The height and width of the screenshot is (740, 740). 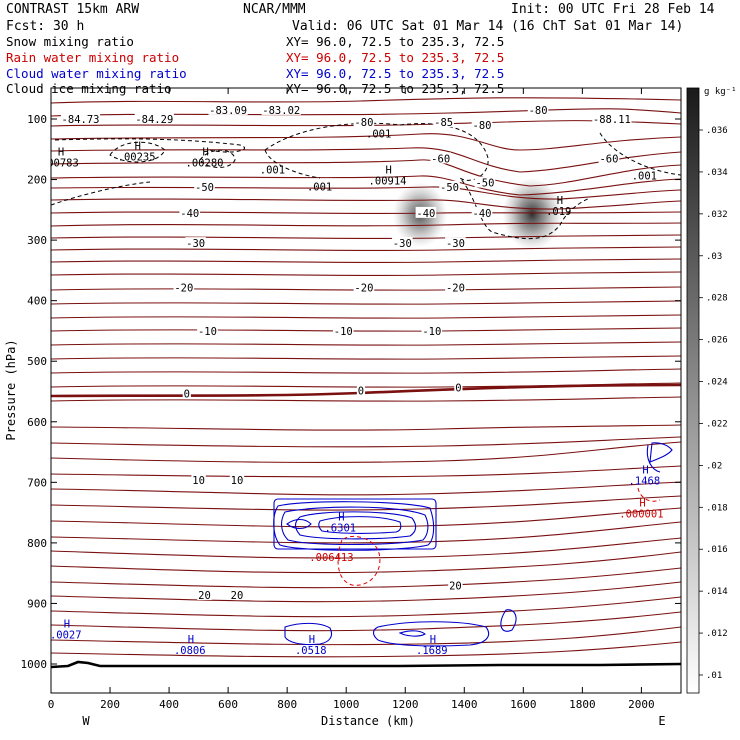 What do you see at coordinates (37, 301) in the screenshot?
I see `y-tick-label: 400` at bounding box center [37, 301].